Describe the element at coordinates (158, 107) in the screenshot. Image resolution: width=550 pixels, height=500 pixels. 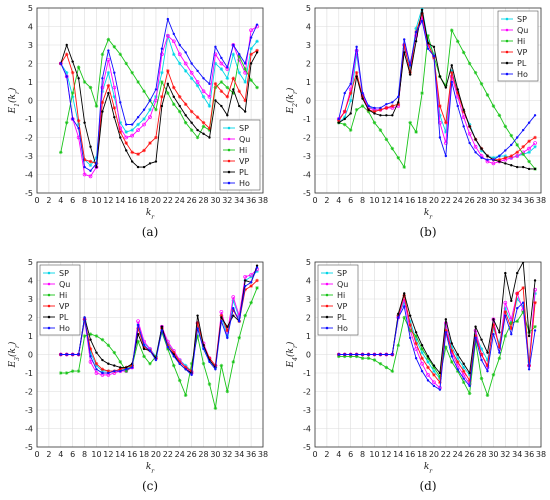
I see `series-VP` at that location.